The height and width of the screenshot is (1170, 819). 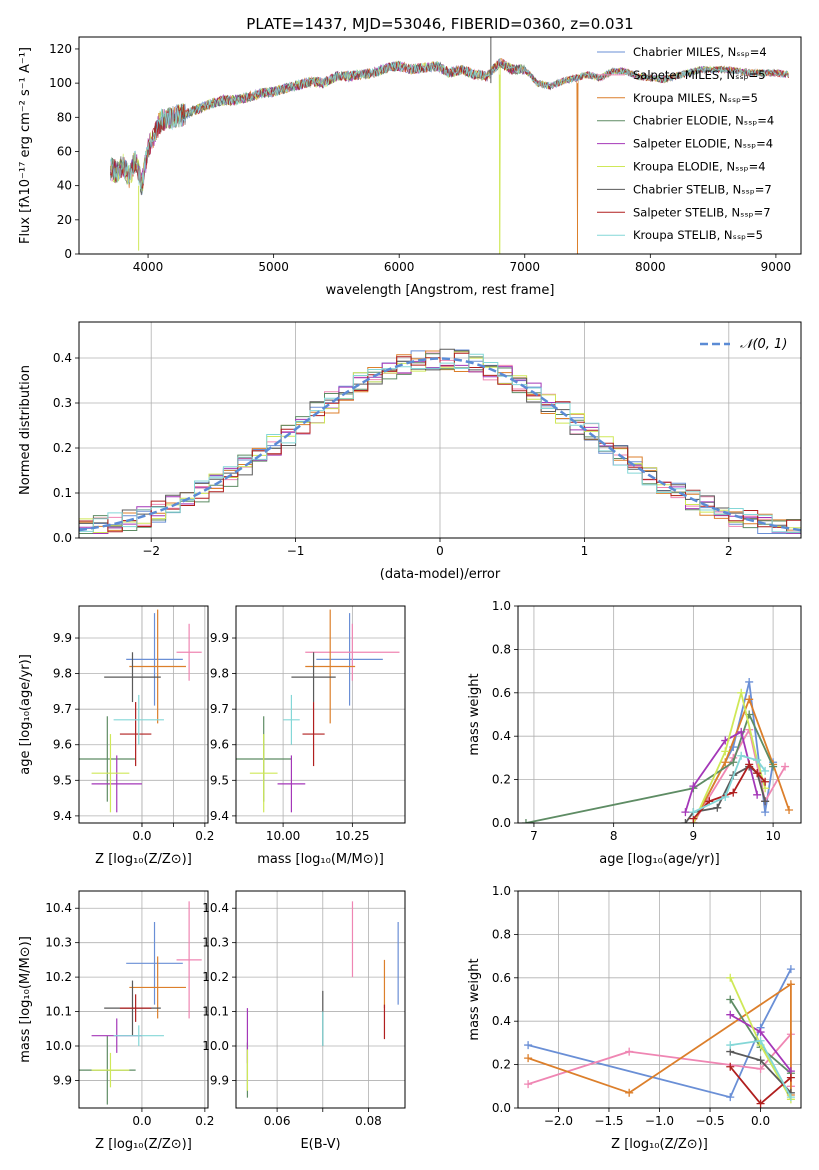 What do you see at coordinates (700, 52) in the screenshot?
I see `legend-entry: Chabrier MILES, Nₛₛₚ=4` at bounding box center [700, 52].